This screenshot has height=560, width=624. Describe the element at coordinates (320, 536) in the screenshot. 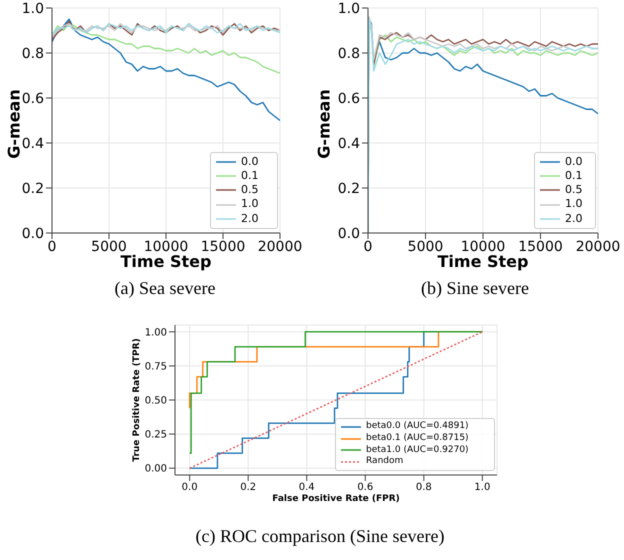

I see `text: (c) ROC comparison (Sine severe)` at that location.